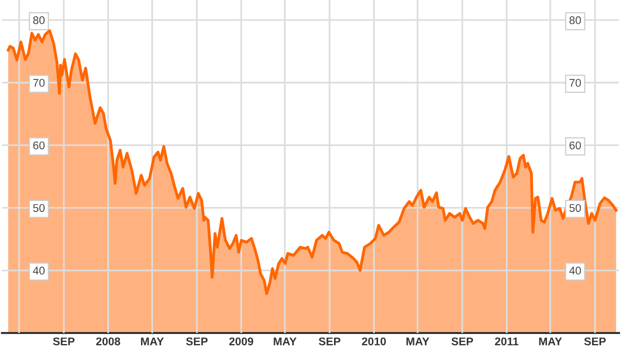 The height and width of the screenshot is (348, 624). Describe the element at coordinates (108, 341) in the screenshot. I see `x-tick-label: 2008` at that location.